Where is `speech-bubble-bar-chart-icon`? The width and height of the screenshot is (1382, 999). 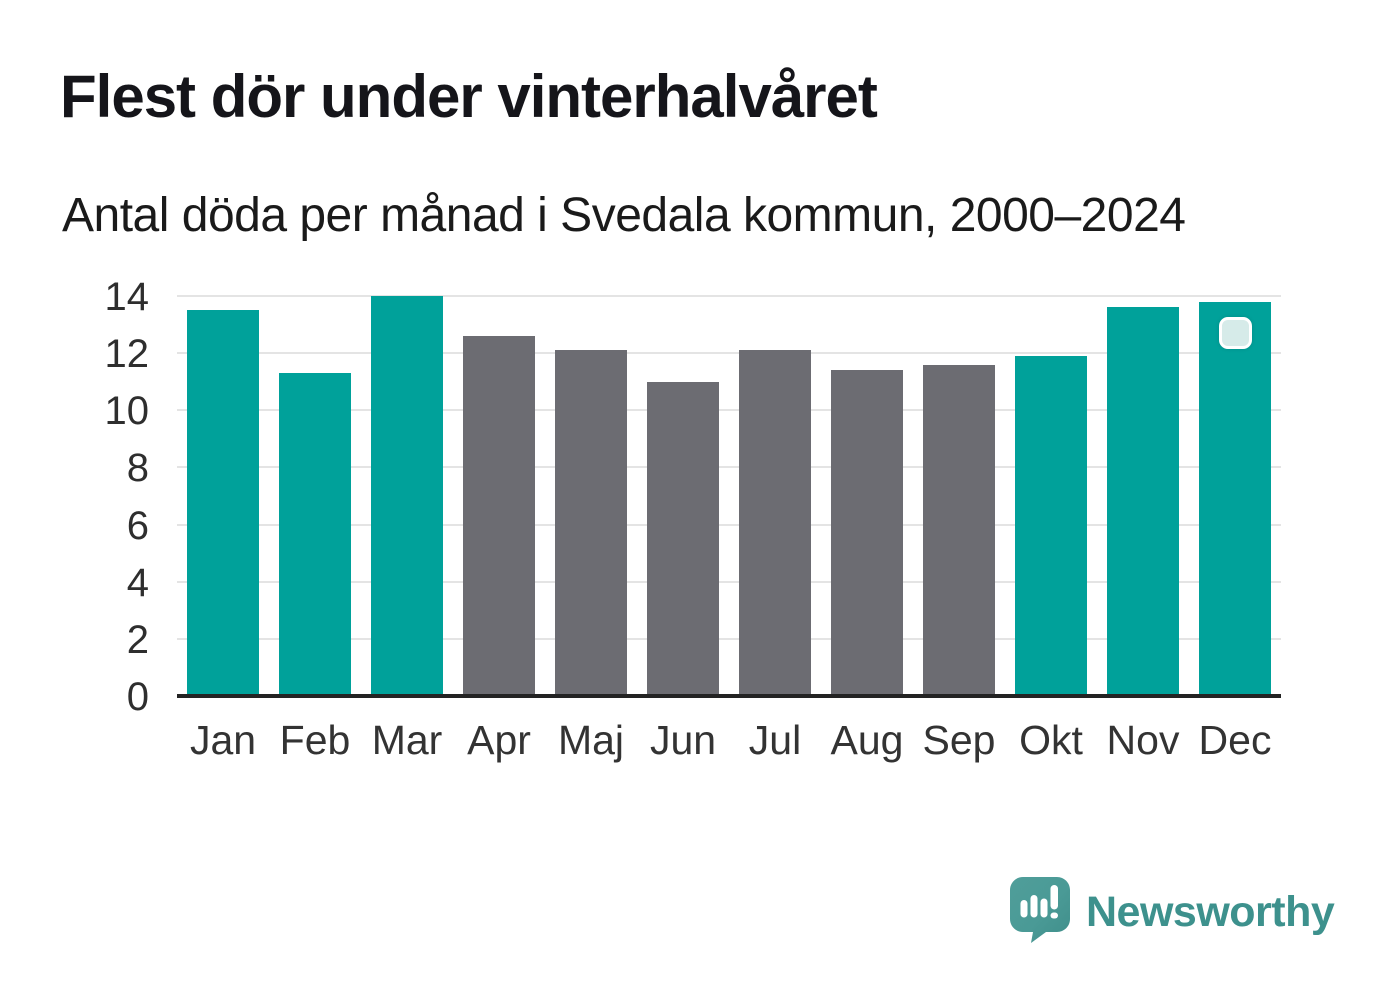 speech-bubble-bar-chart-icon is located at coordinates (1040, 912).